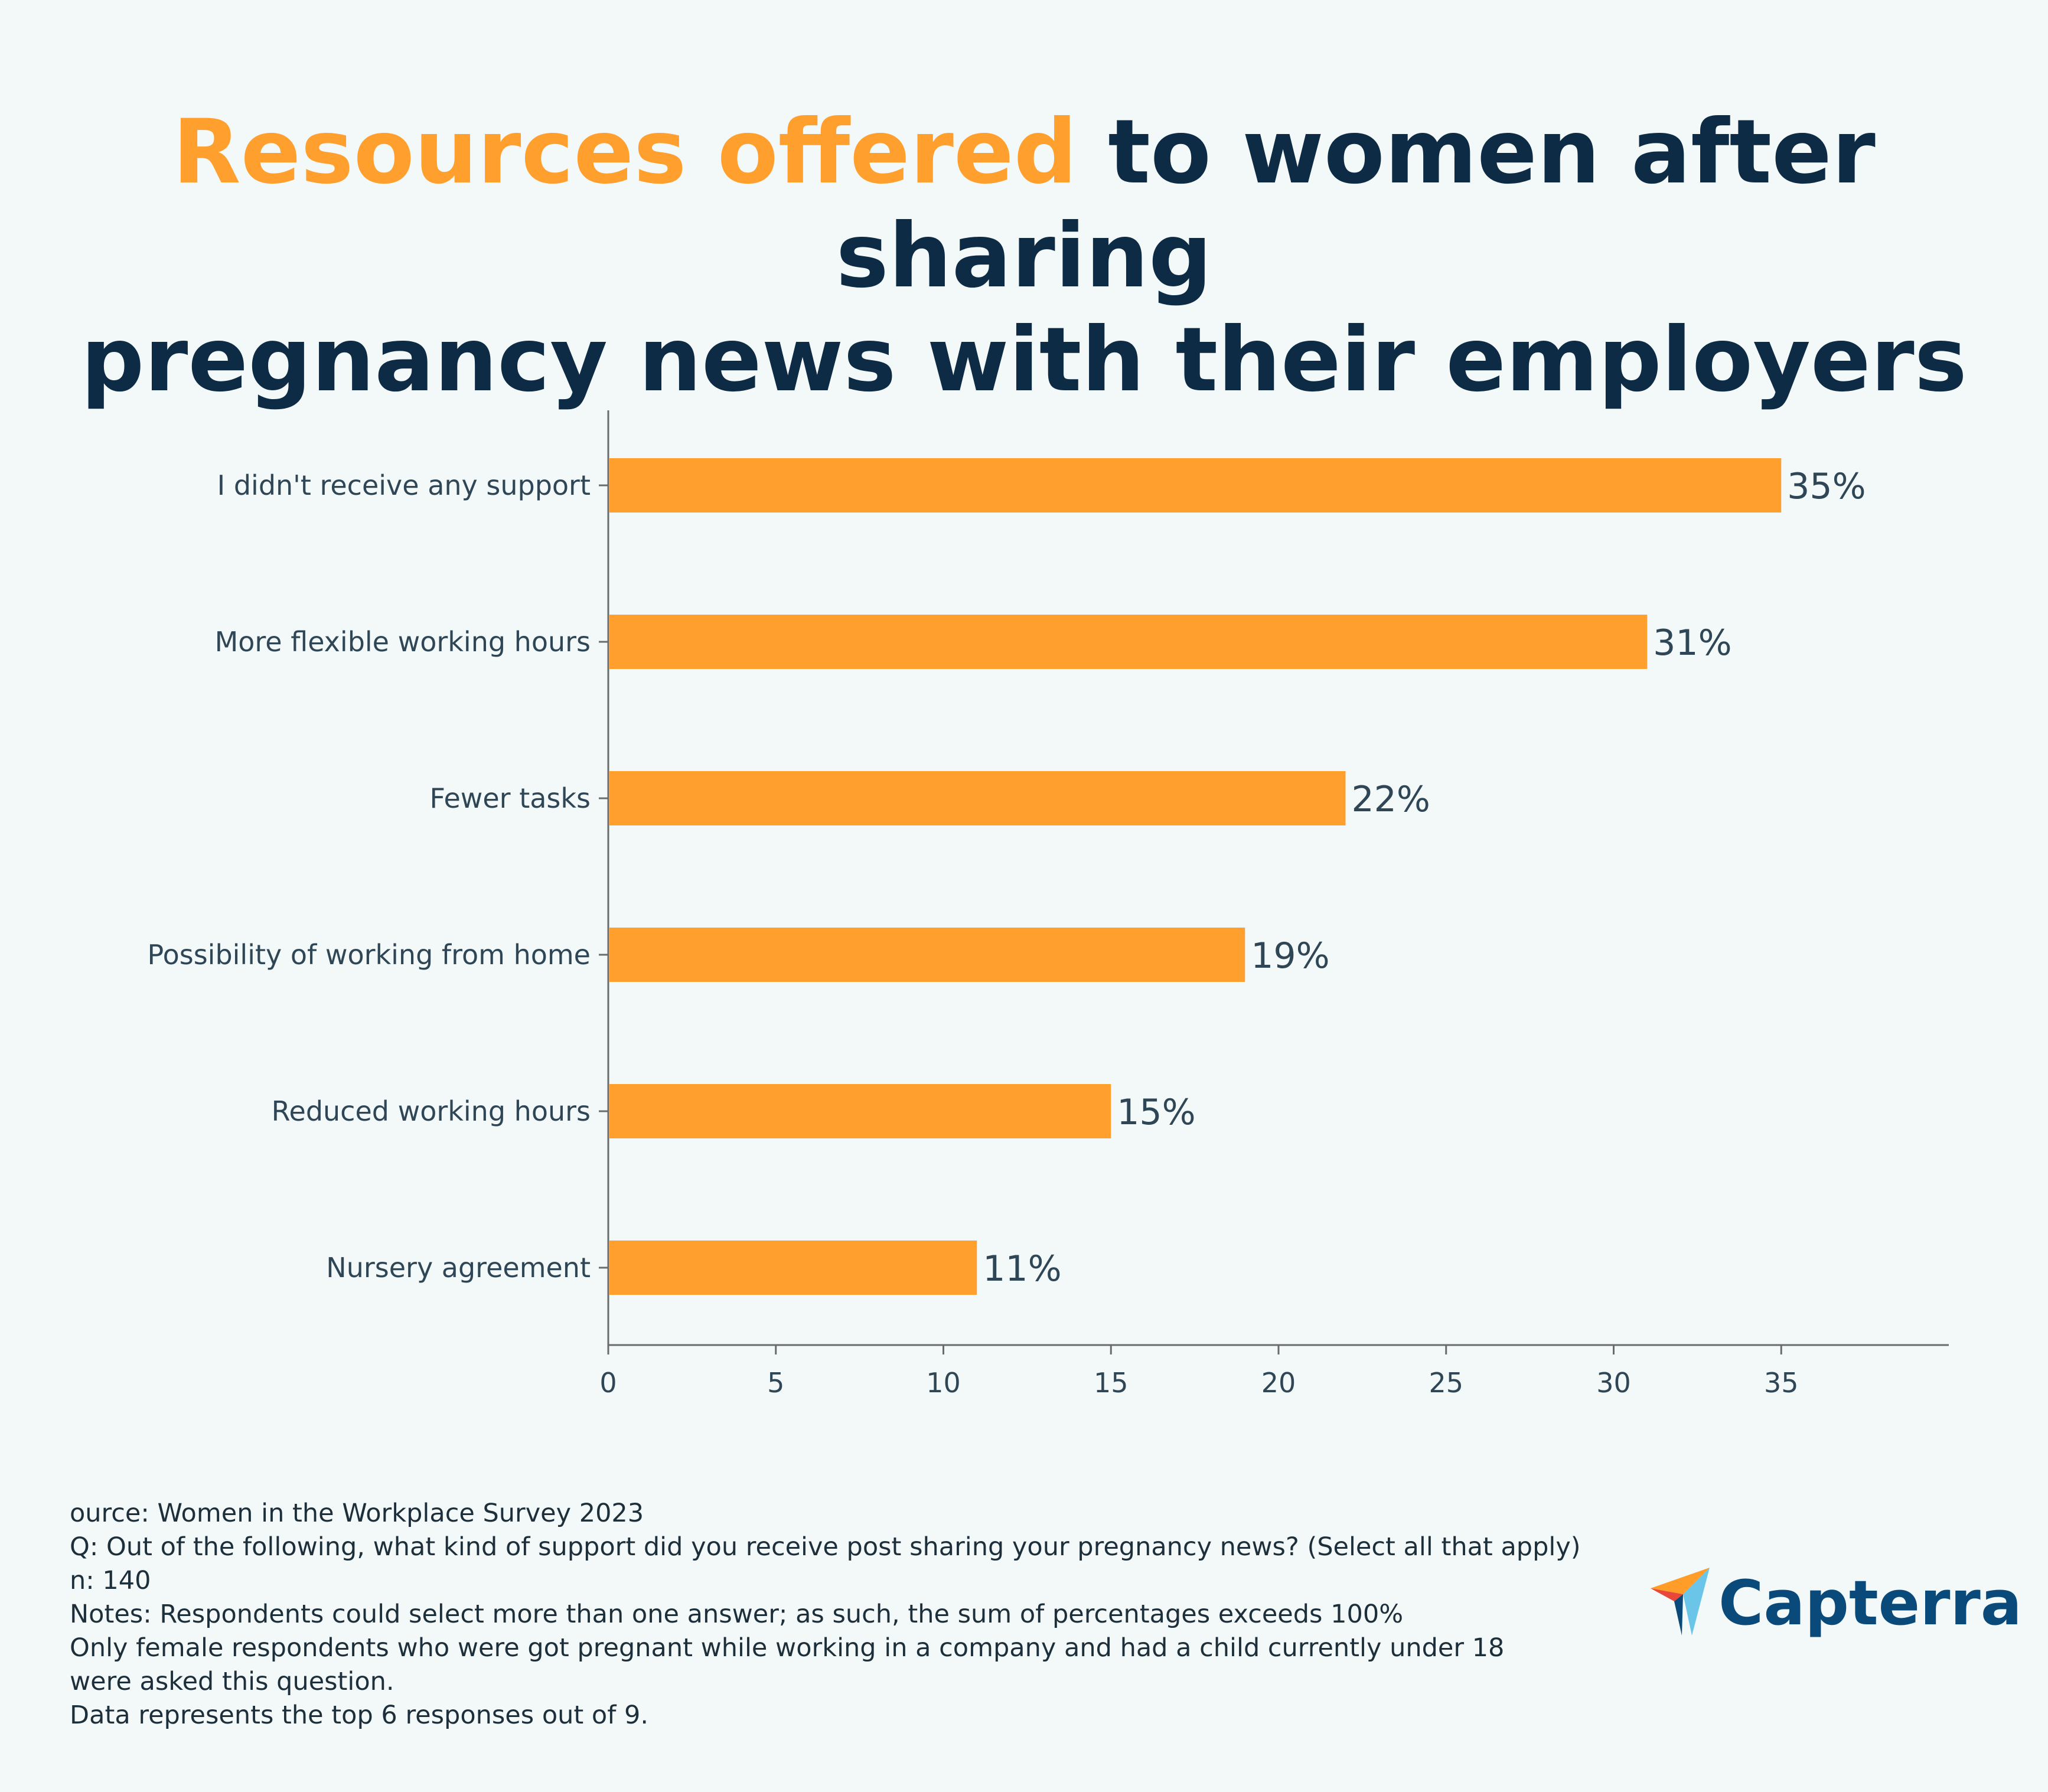 This screenshot has height=1792, width=2048. I want to click on title-rest-line1: to women after sharing, so click(1356, 205).